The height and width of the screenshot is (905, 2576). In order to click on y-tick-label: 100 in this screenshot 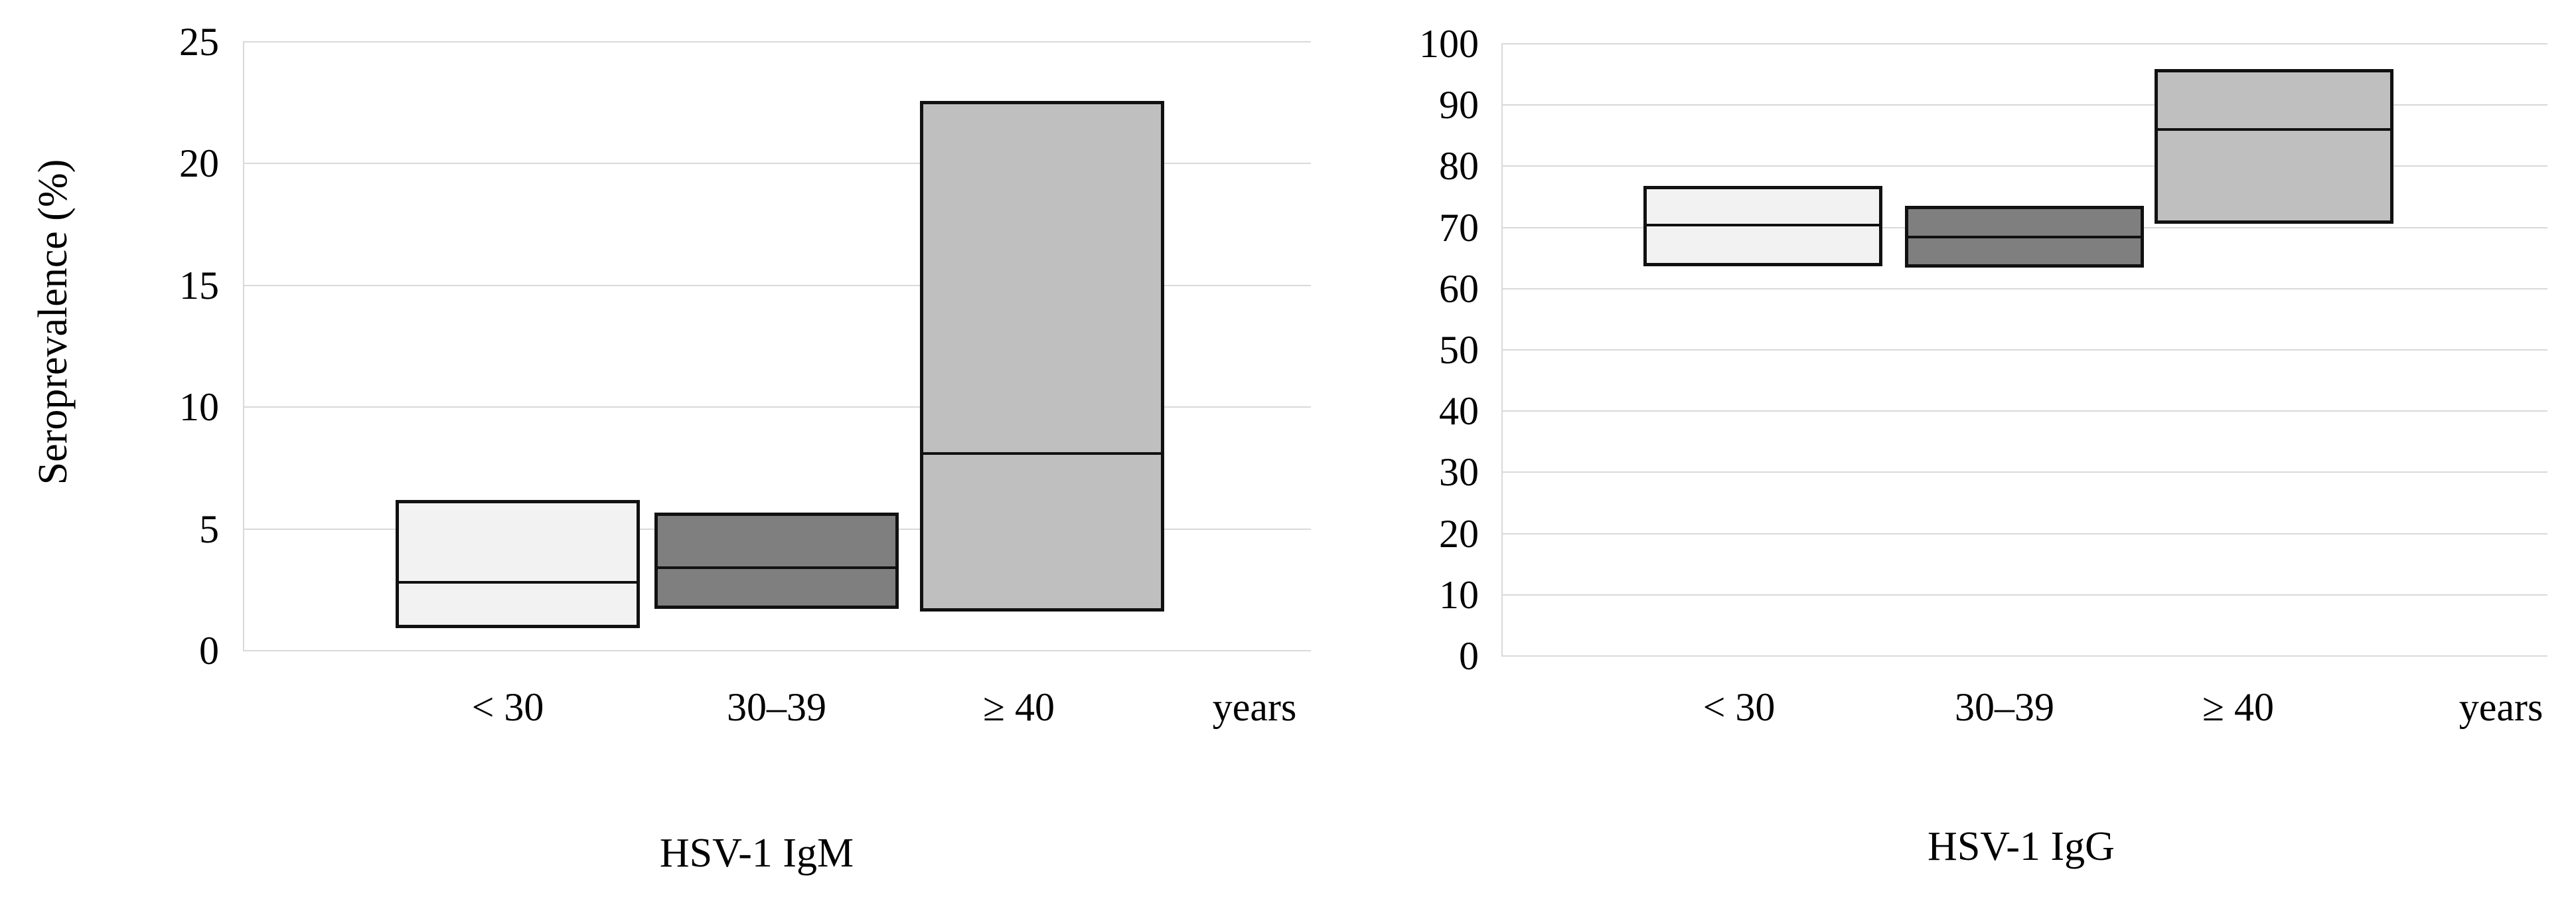, I will do `click(1449, 44)`.